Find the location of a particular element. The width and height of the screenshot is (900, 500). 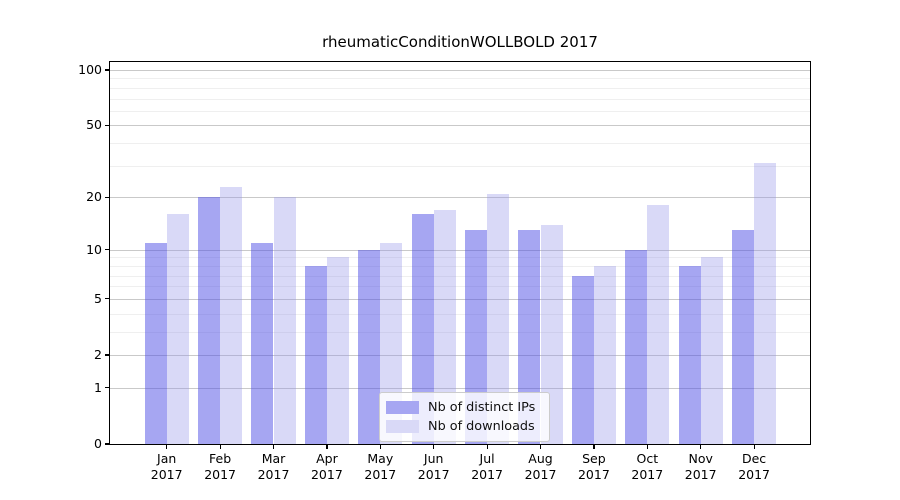

y-tick-label: 0 is located at coordinates (98, 443).